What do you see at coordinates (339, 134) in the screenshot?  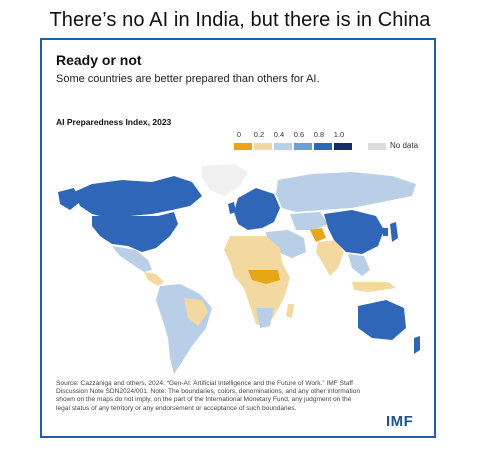 I see `legend-tick: 1.0` at bounding box center [339, 134].